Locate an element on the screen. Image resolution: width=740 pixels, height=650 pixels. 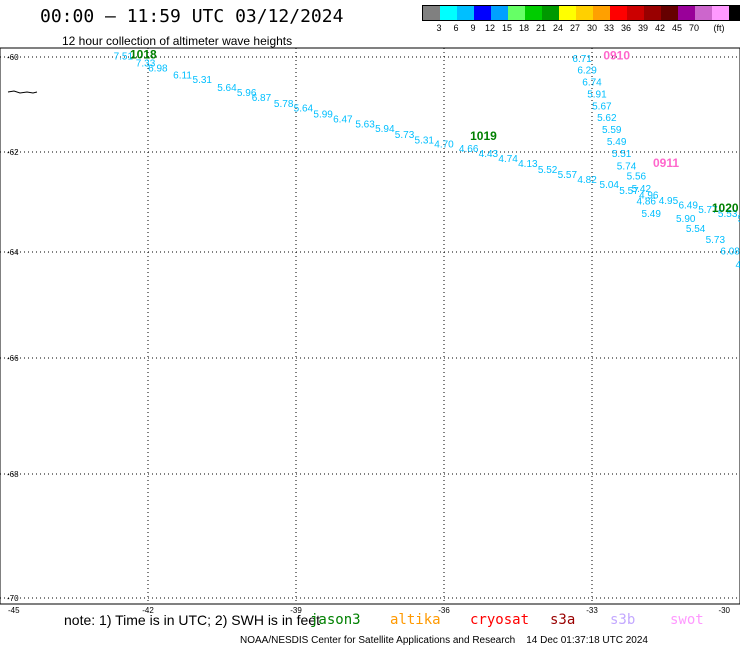
wave-height-point: 5.57 is located at coordinates (629, 191).